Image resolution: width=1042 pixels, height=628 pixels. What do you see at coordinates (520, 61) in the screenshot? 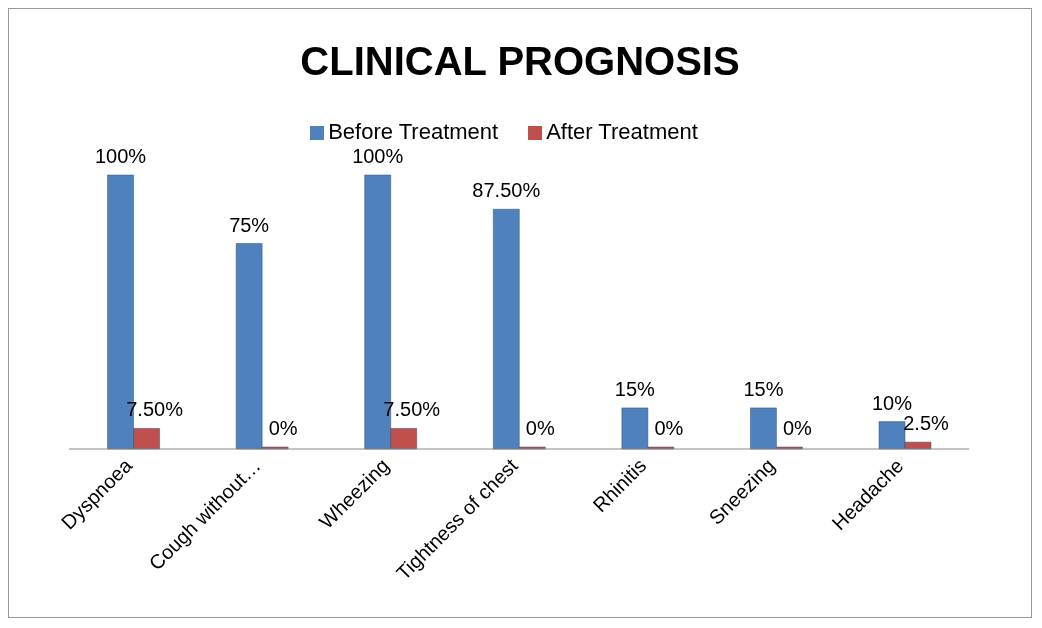
I see `chart-title: CLINICAL PROGNOSIS` at bounding box center [520, 61].